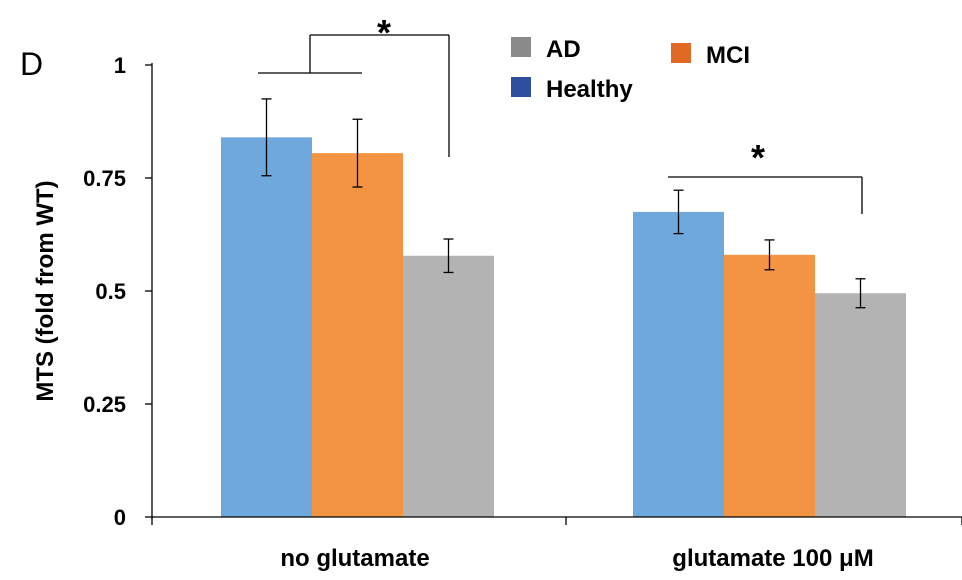 The image size is (962, 580). Describe the element at coordinates (45, 290) in the screenshot. I see `y-axis-title: MTS (fold from WT)` at that location.